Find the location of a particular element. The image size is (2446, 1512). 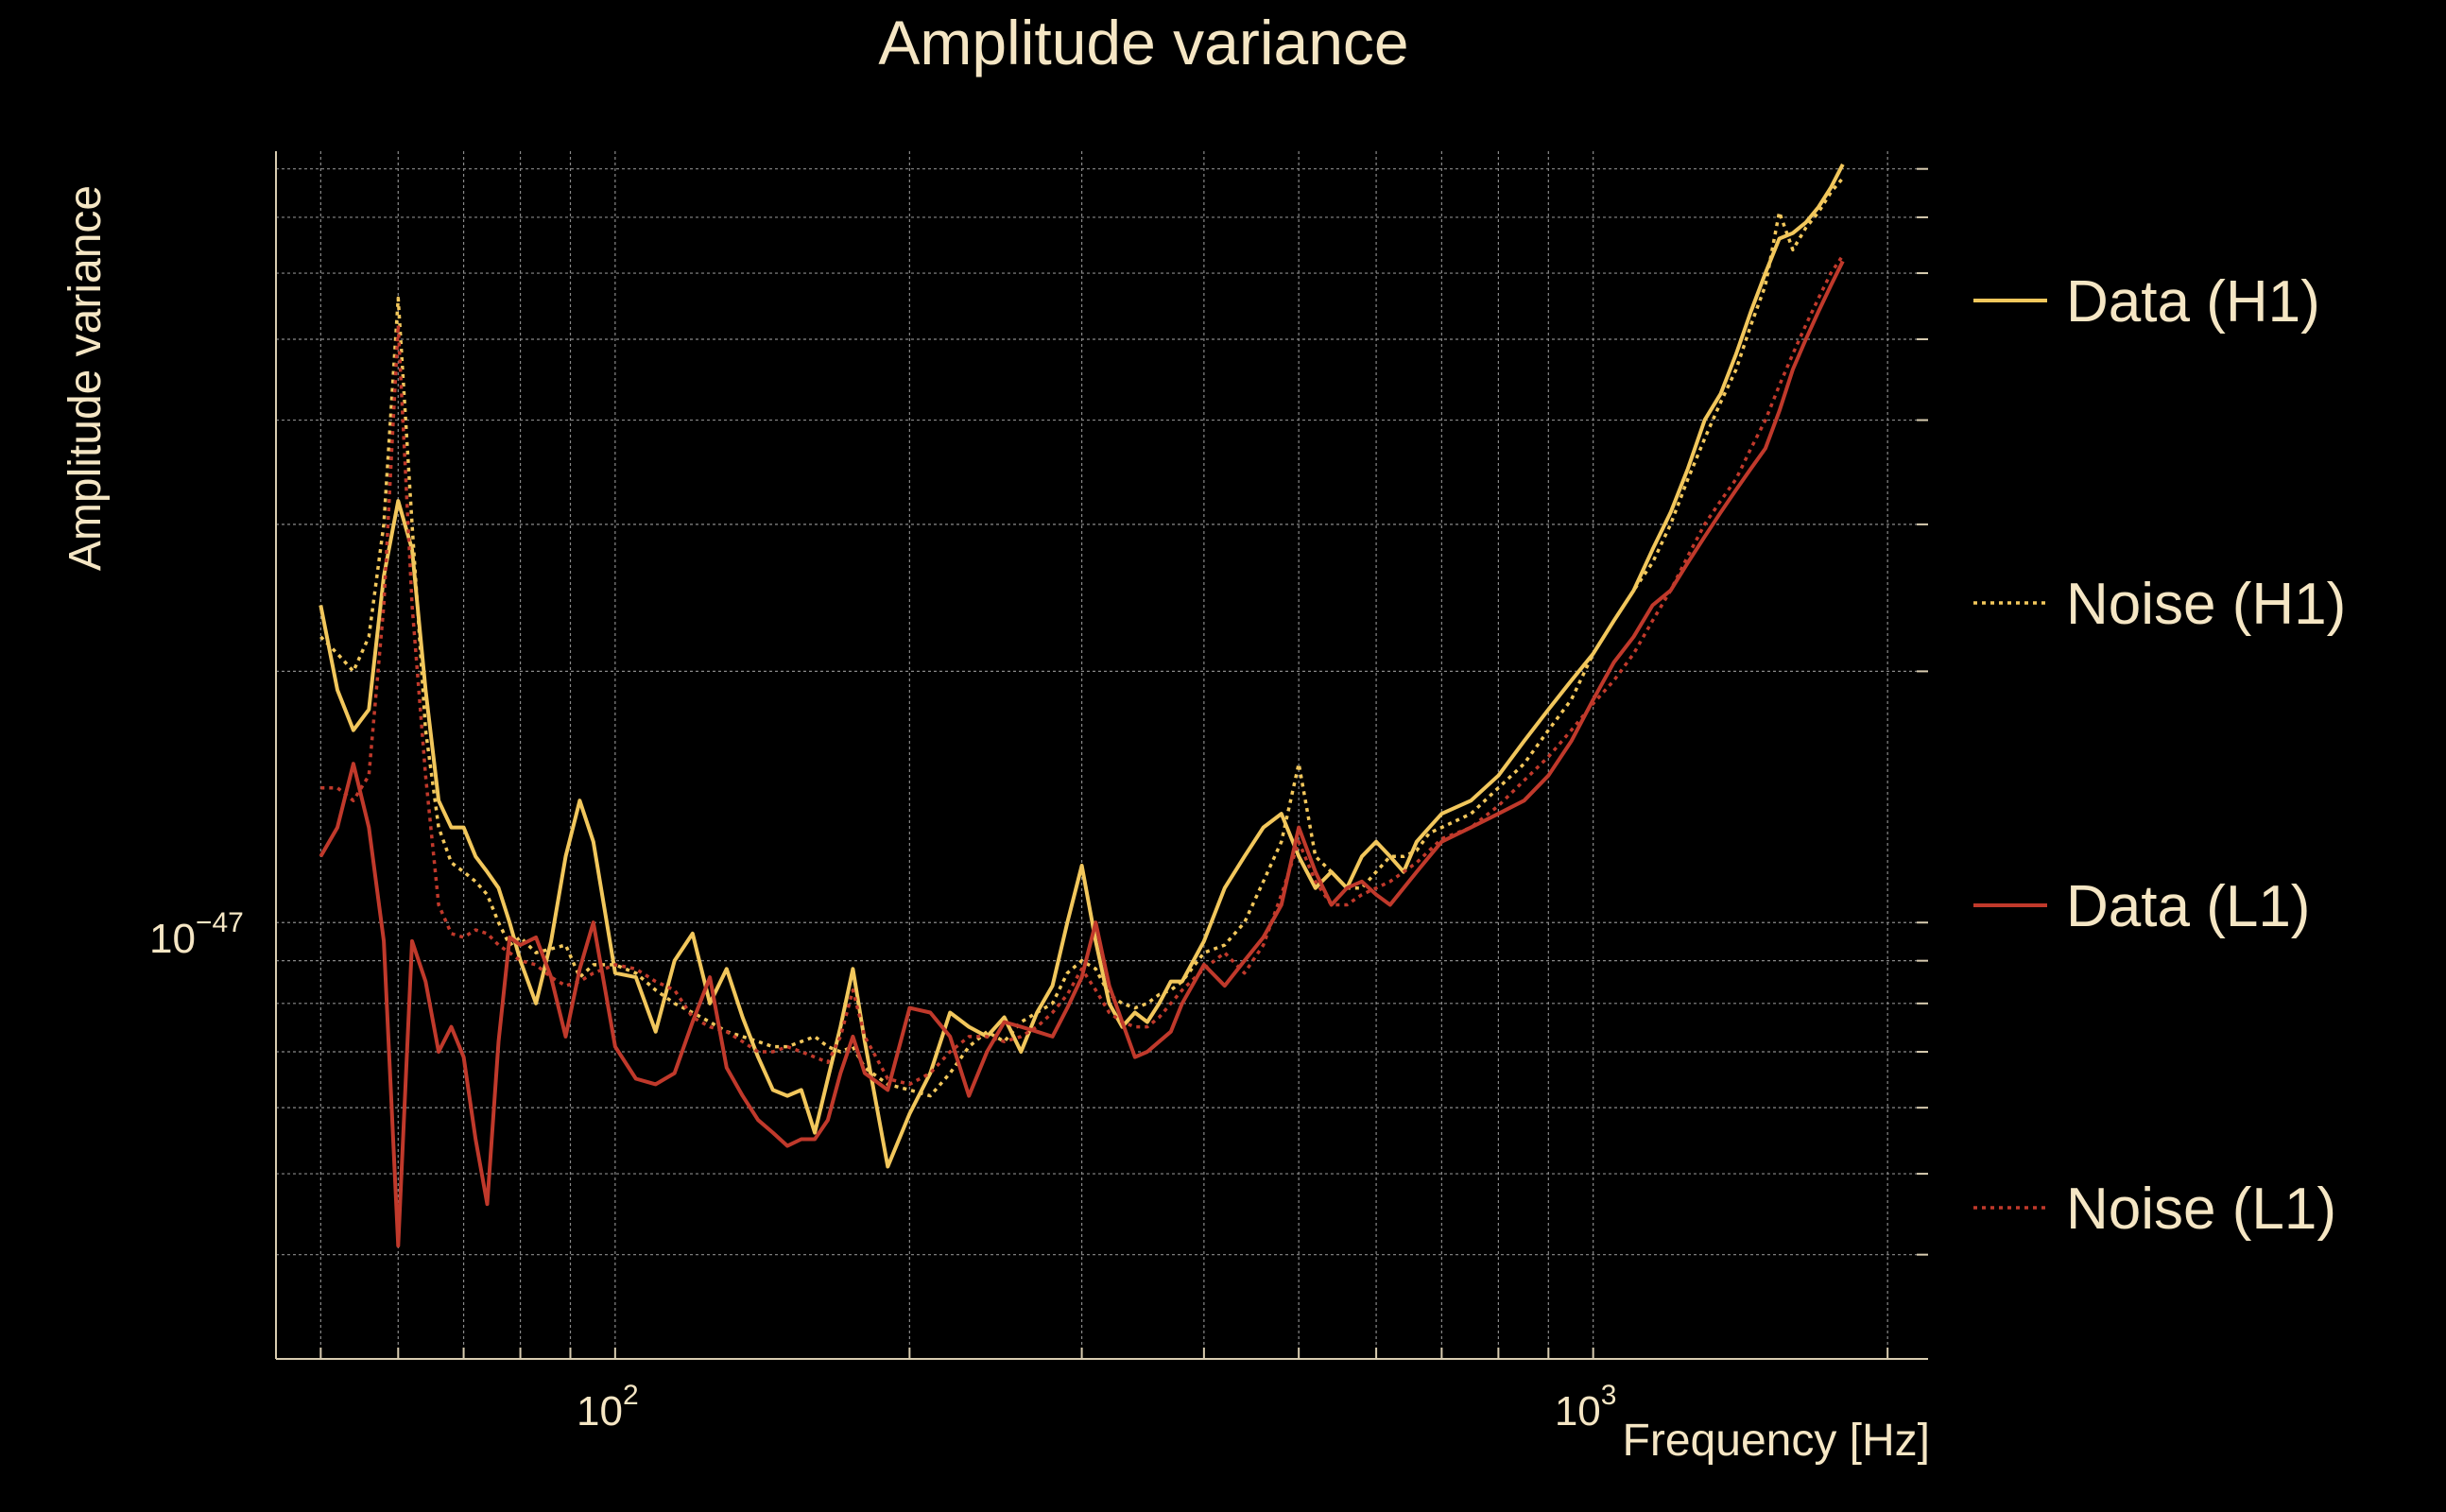

x-axis-label: Frequency [Hz] is located at coordinates (1776, 1441).